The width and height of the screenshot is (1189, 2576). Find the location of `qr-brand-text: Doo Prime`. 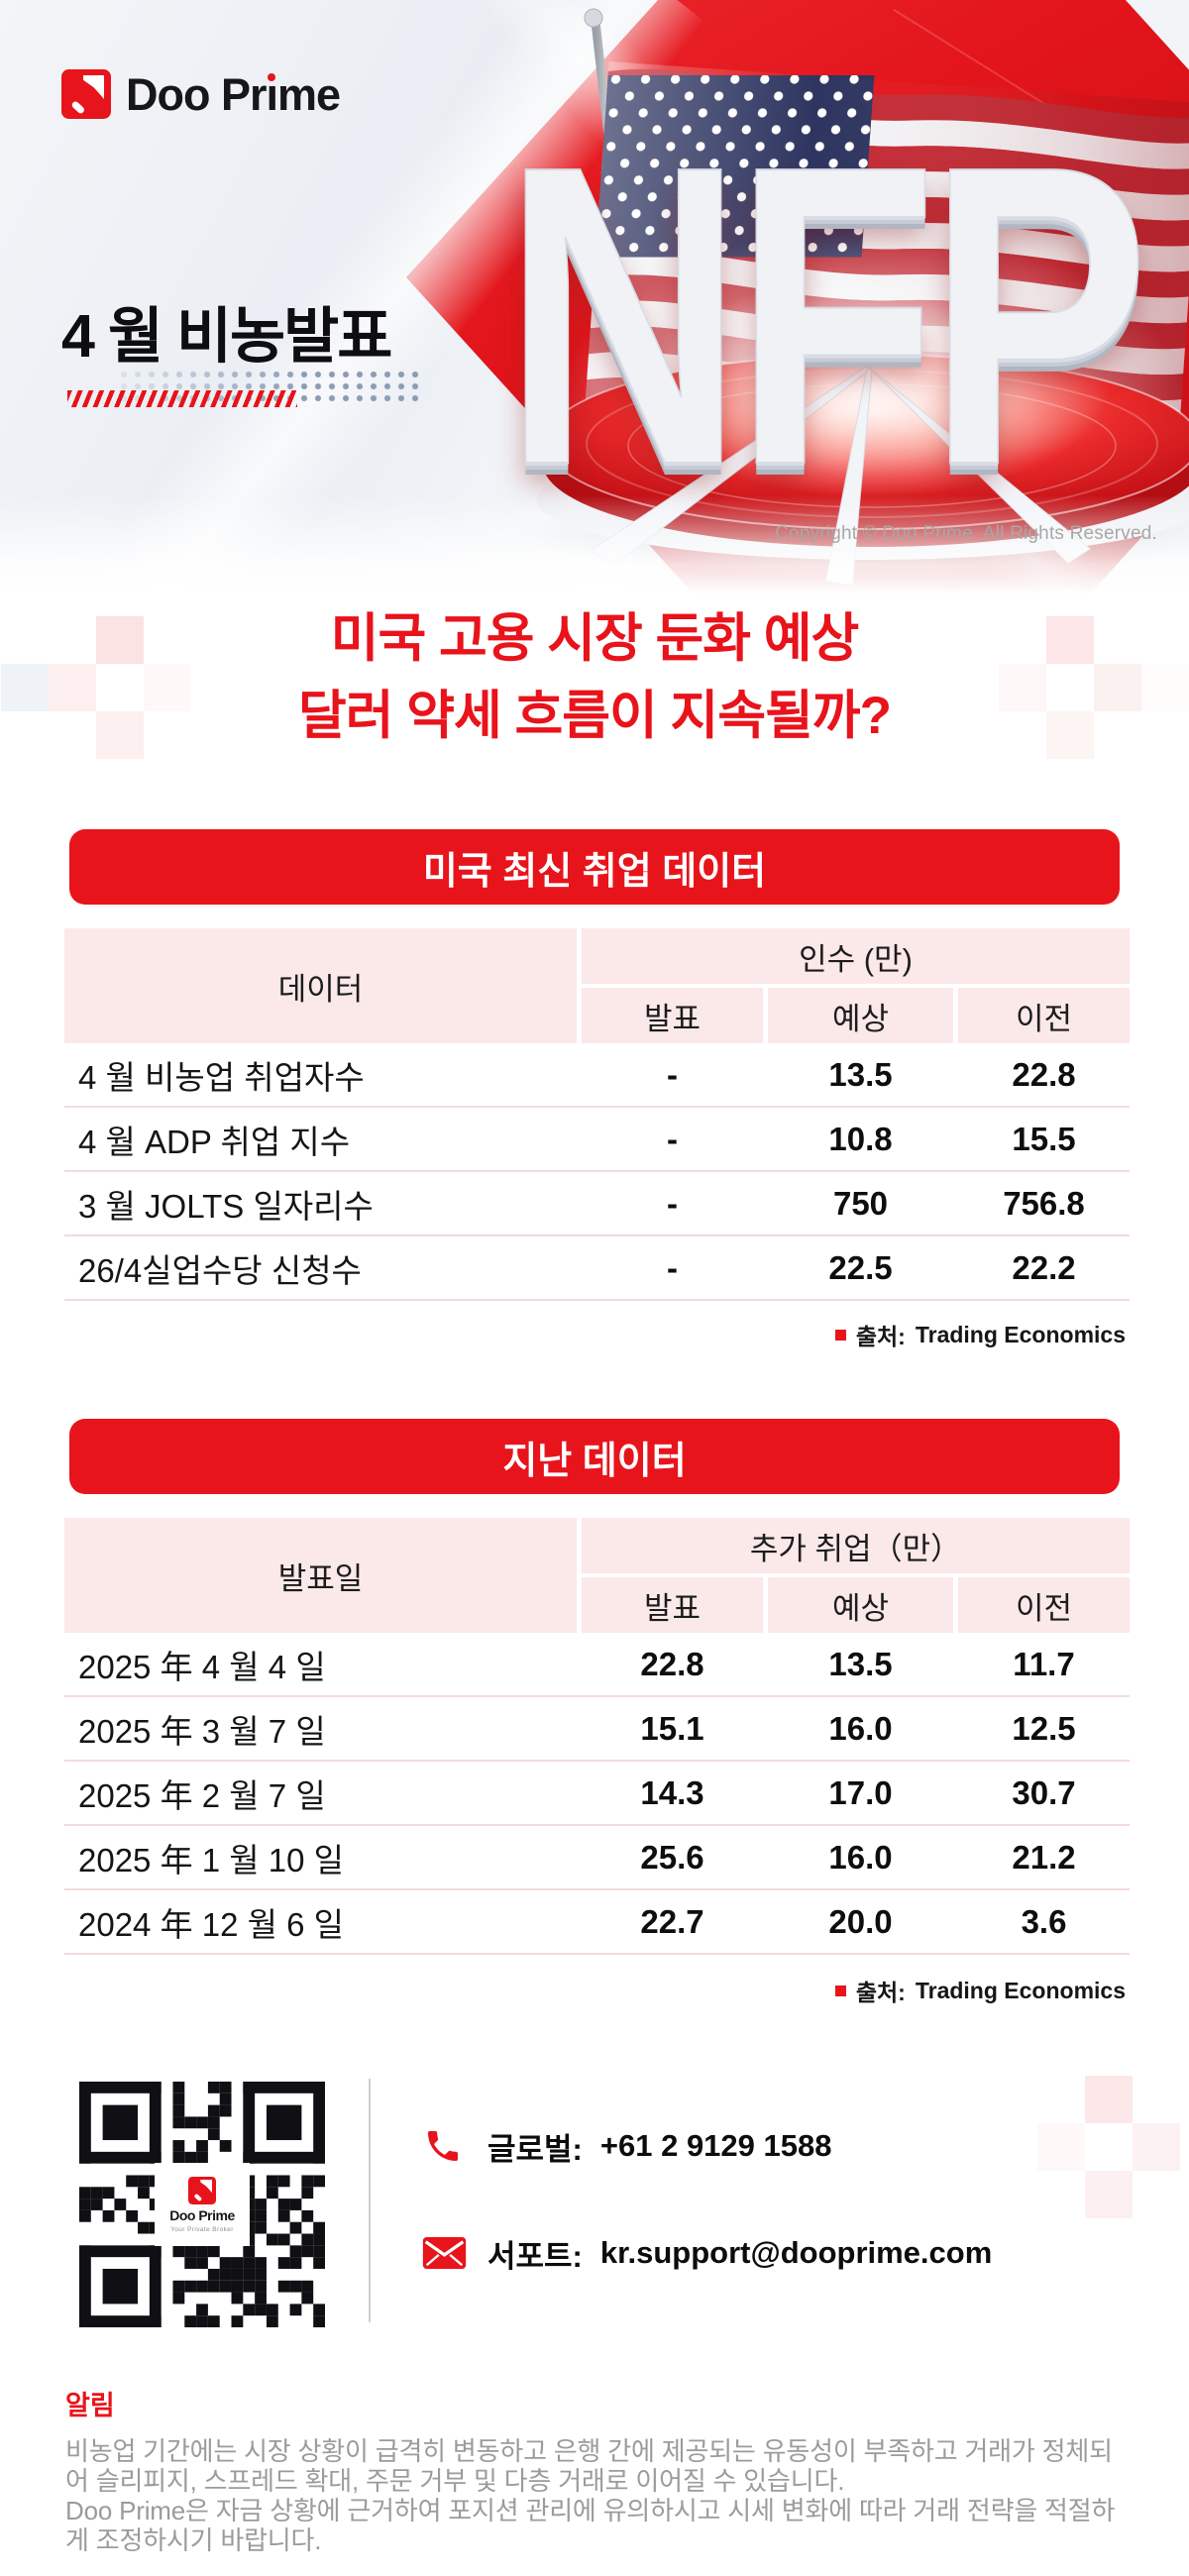

qr-brand-text: Doo Prime is located at coordinates (202, 2214).